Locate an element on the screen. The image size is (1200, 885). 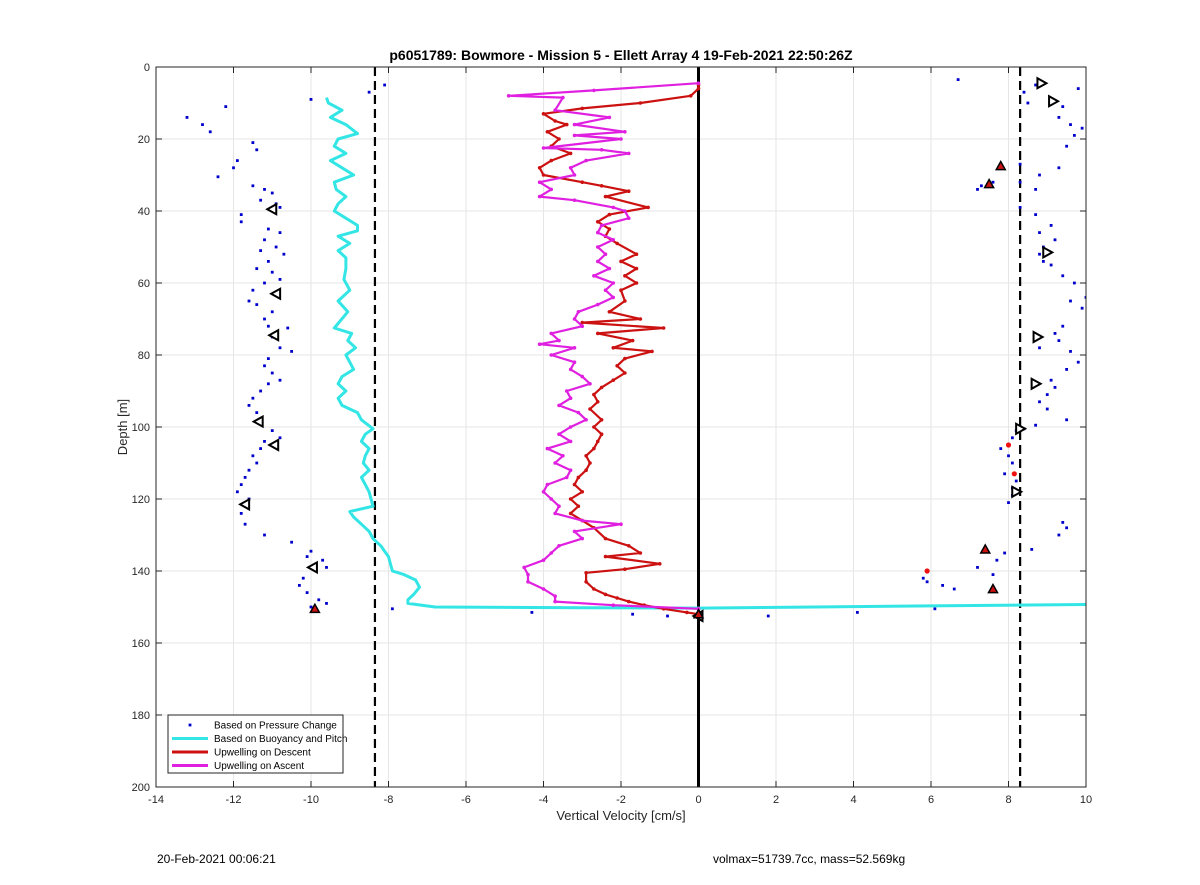
x-tick-label: 8 is located at coordinates (1008, 800).